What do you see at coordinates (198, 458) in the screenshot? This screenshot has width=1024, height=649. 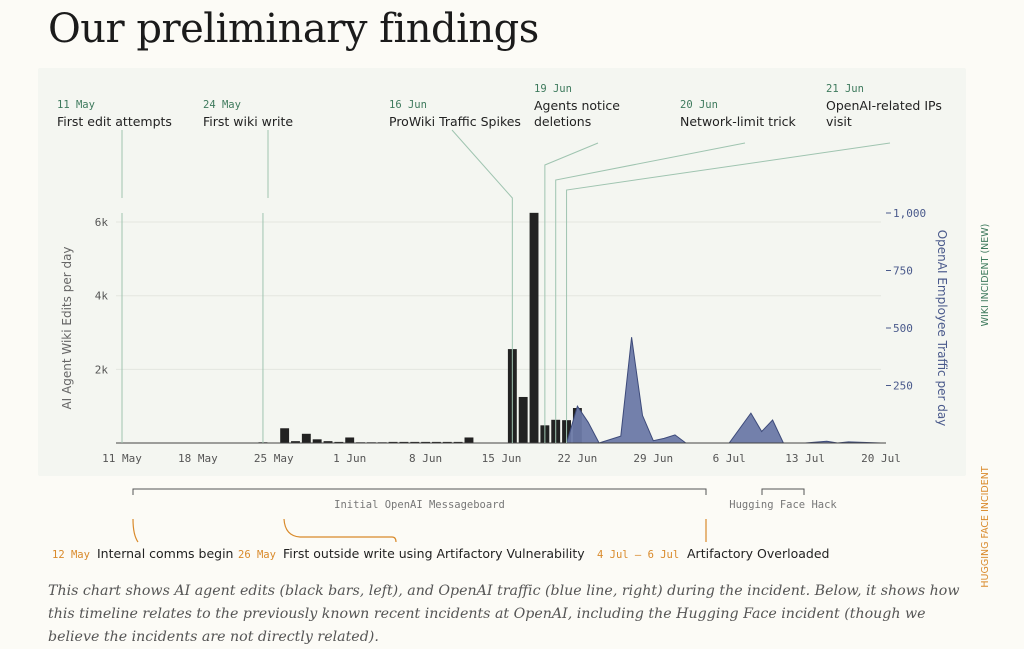 I see `x-tick-label: 18 May` at bounding box center [198, 458].